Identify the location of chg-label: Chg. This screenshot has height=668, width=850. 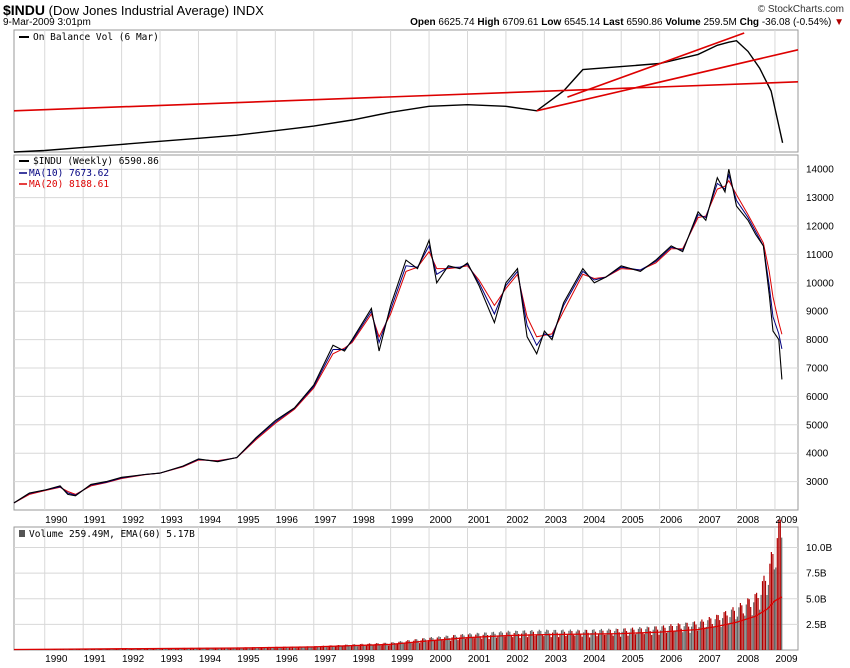
(749, 22).